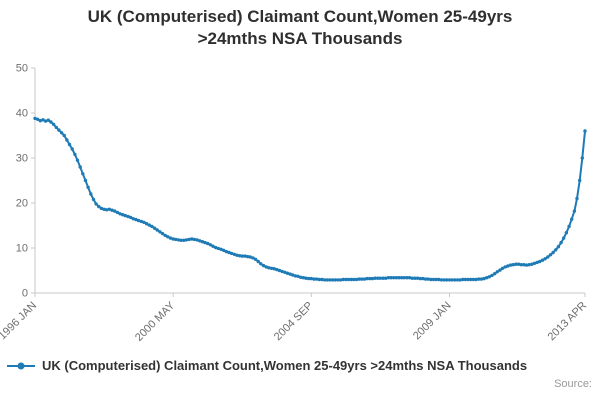 This screenshot has width=600, height=400. Describe the element at coordinates (300, 39) in the screenshot. I see `chart-title-line2: >24mths NSA Thousands` at that location.